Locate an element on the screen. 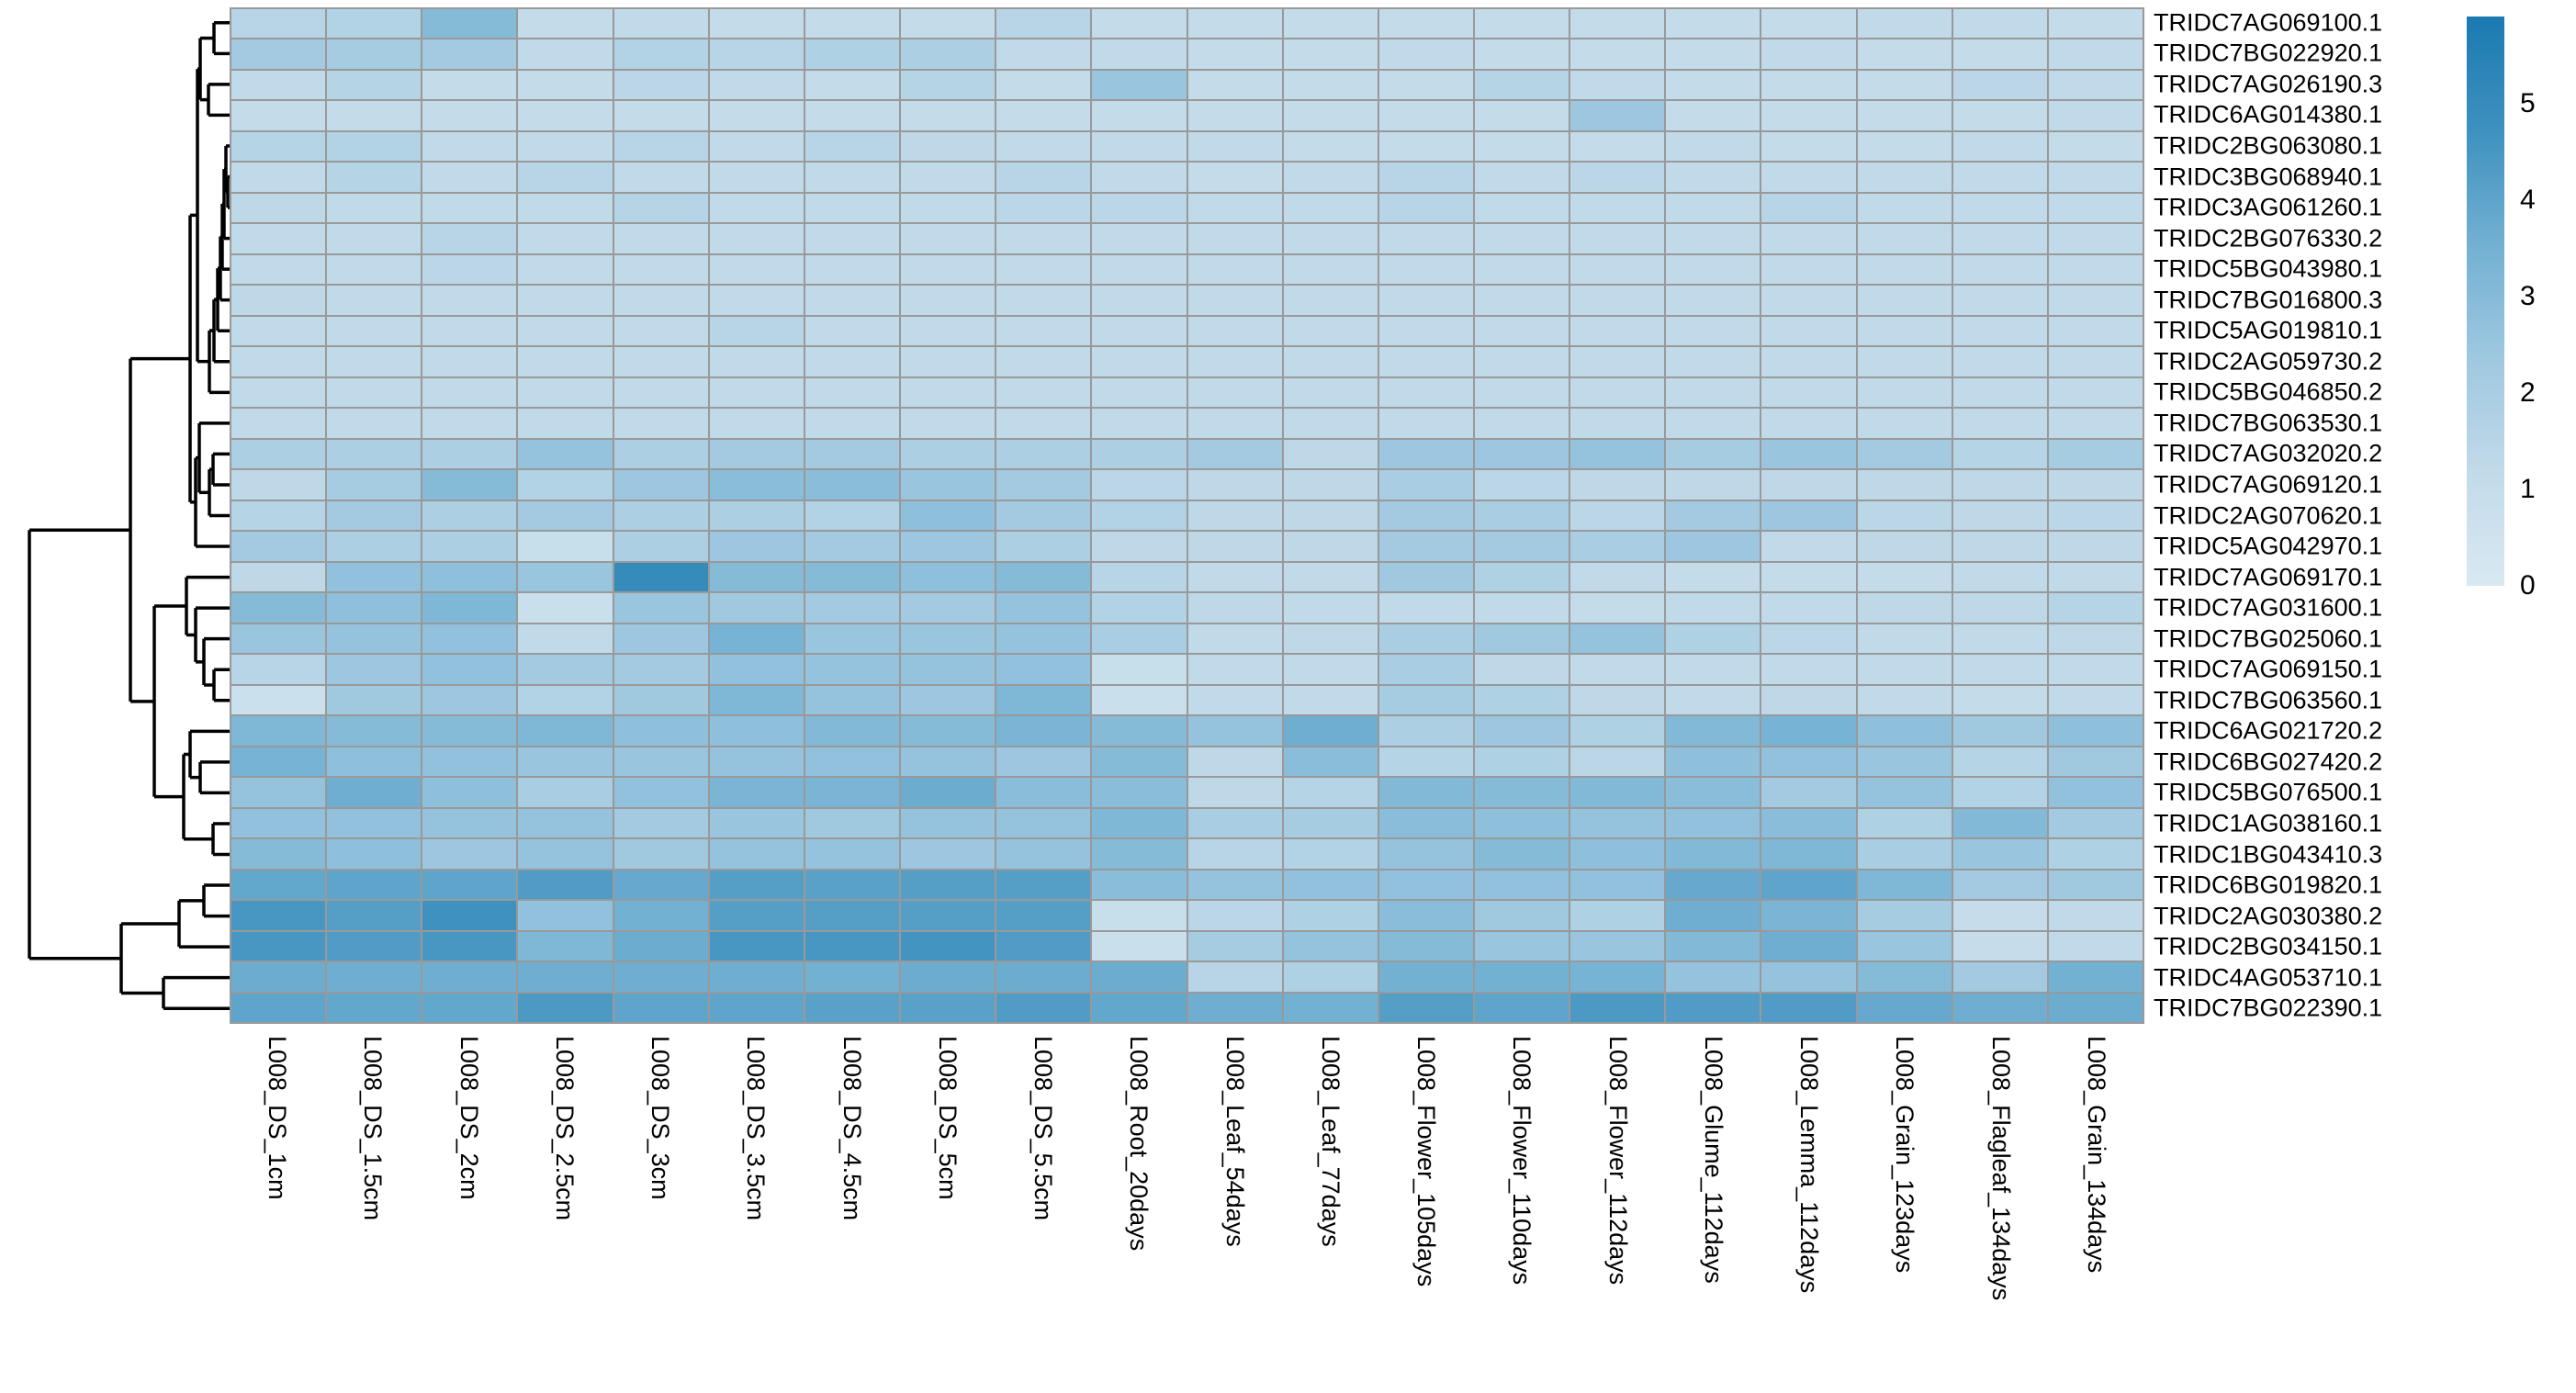 This screenshot has height=1393, width=2576. row-label: TRIDC5BG046850.2 is located at coordinates (2268, 392).